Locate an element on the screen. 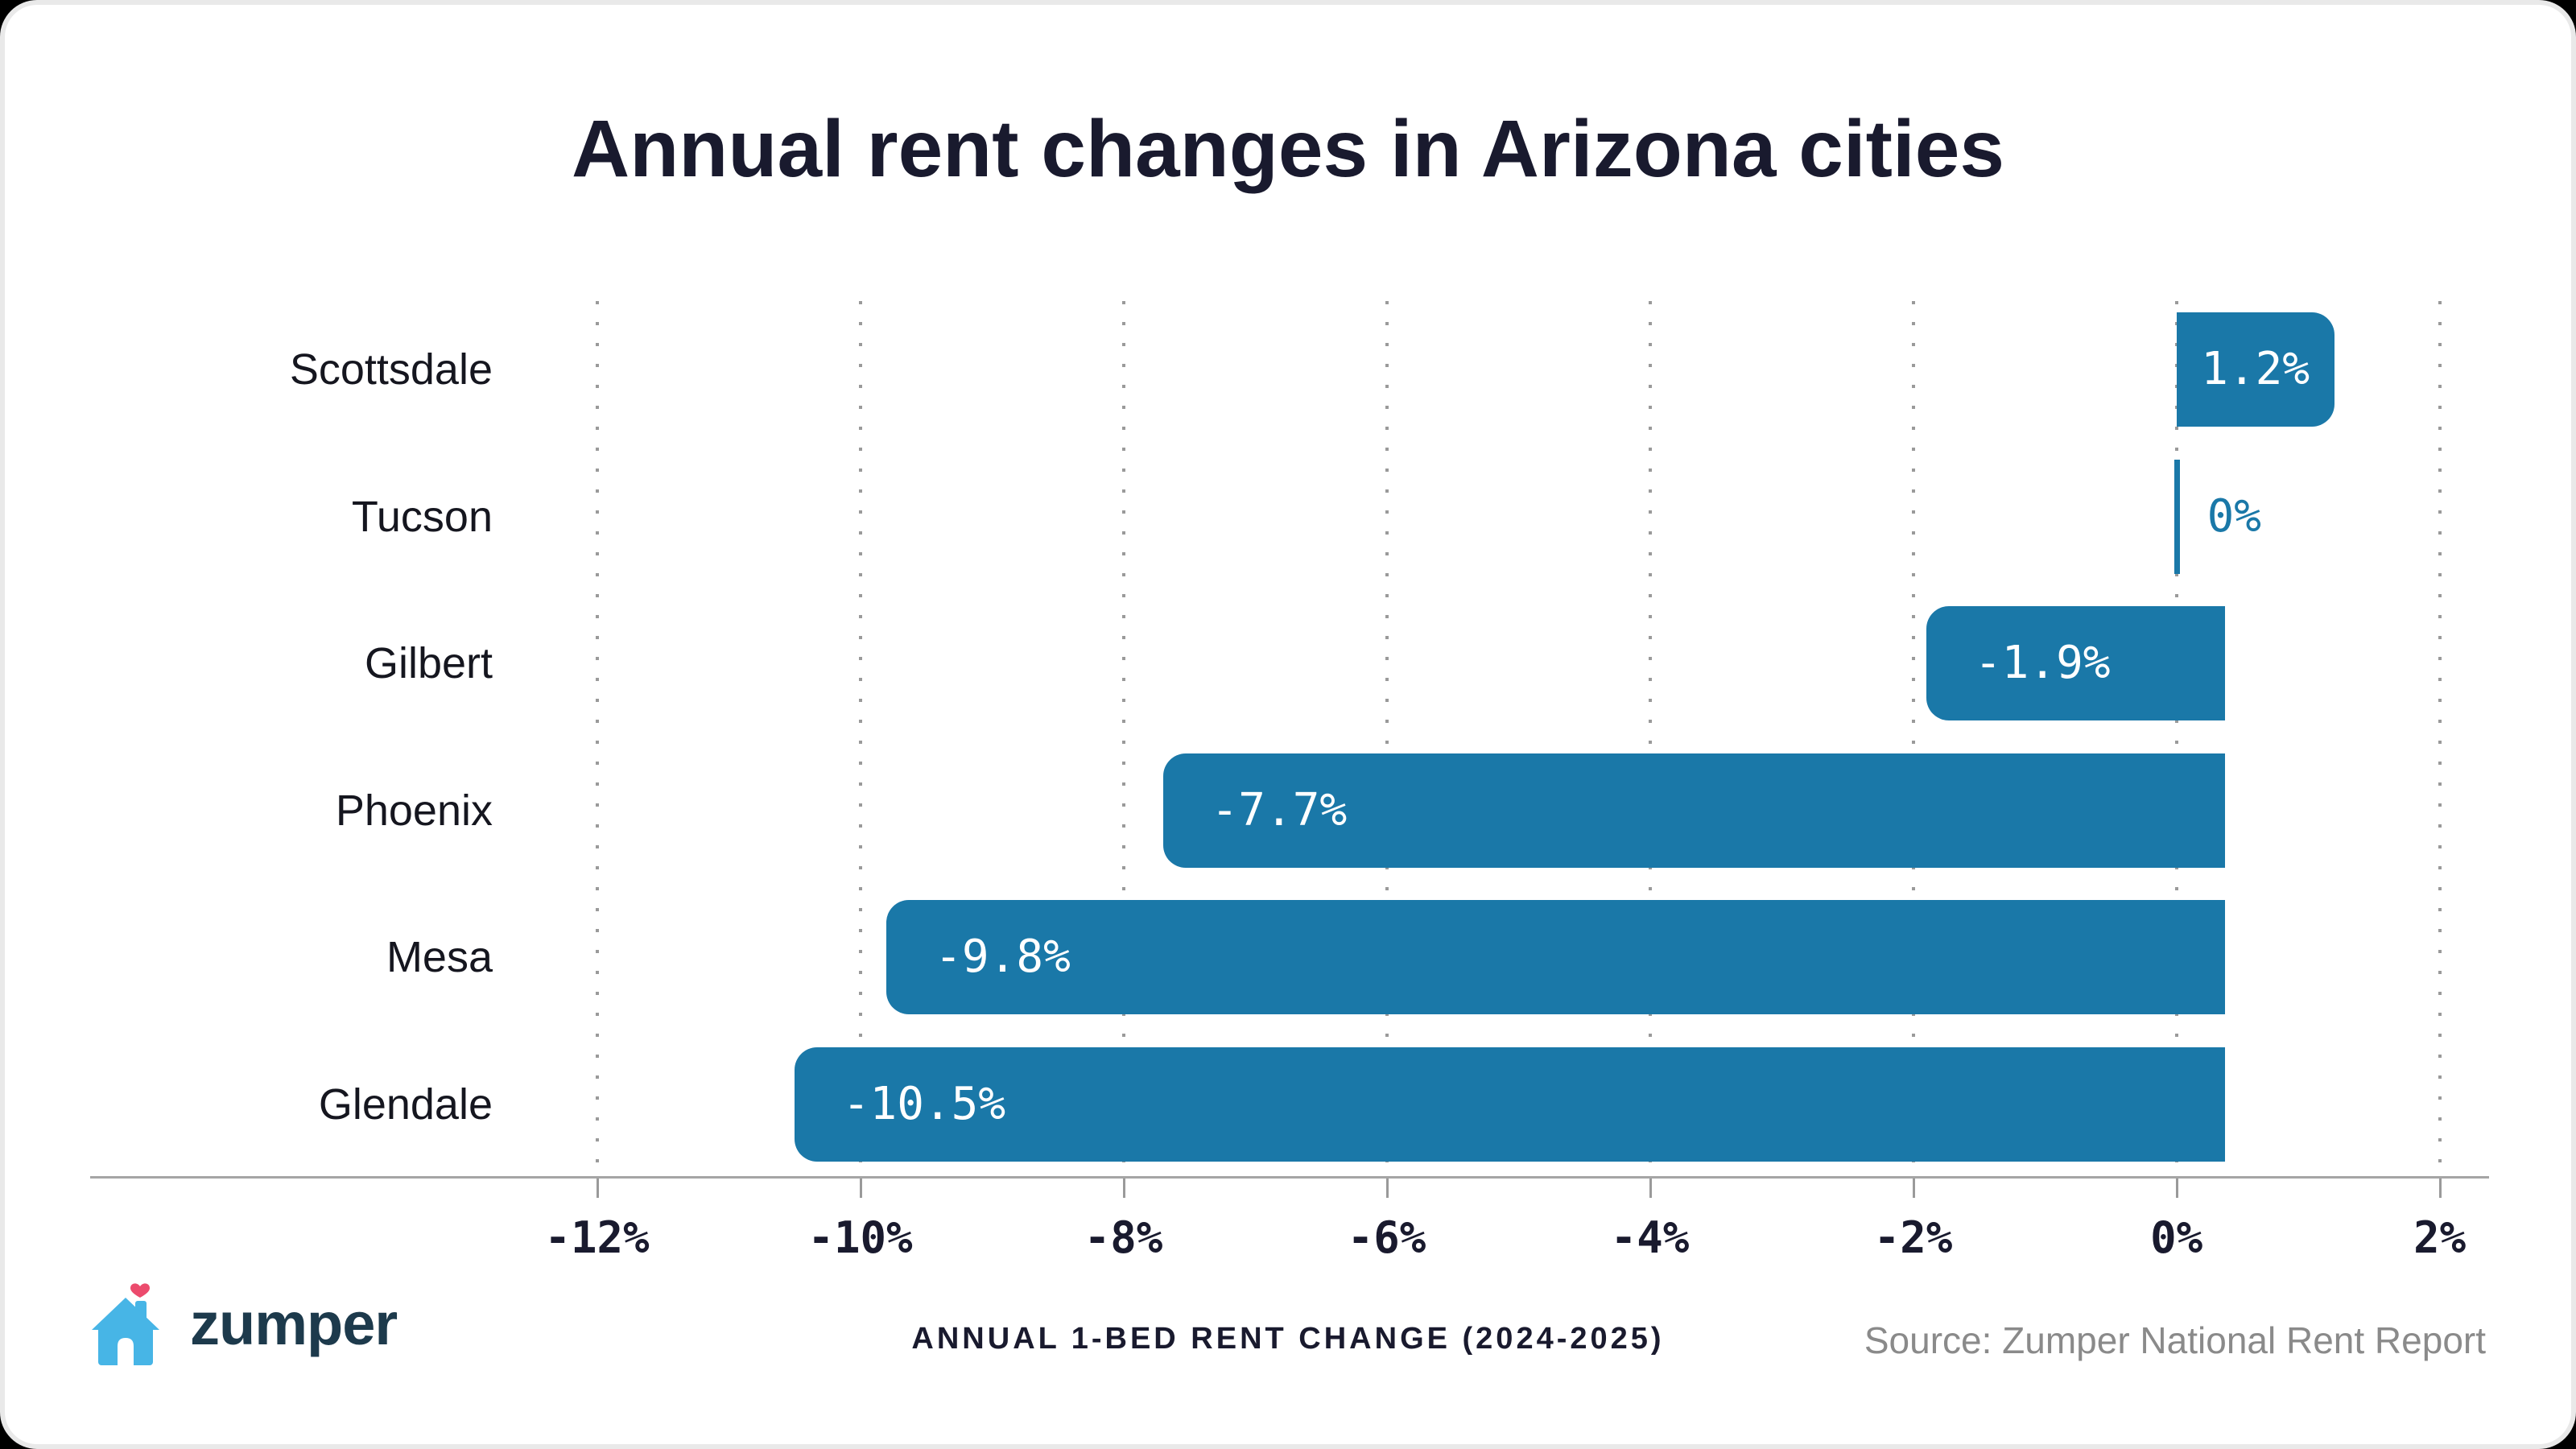  bar-row: -9.8% is located at coordinates (1478, 957).